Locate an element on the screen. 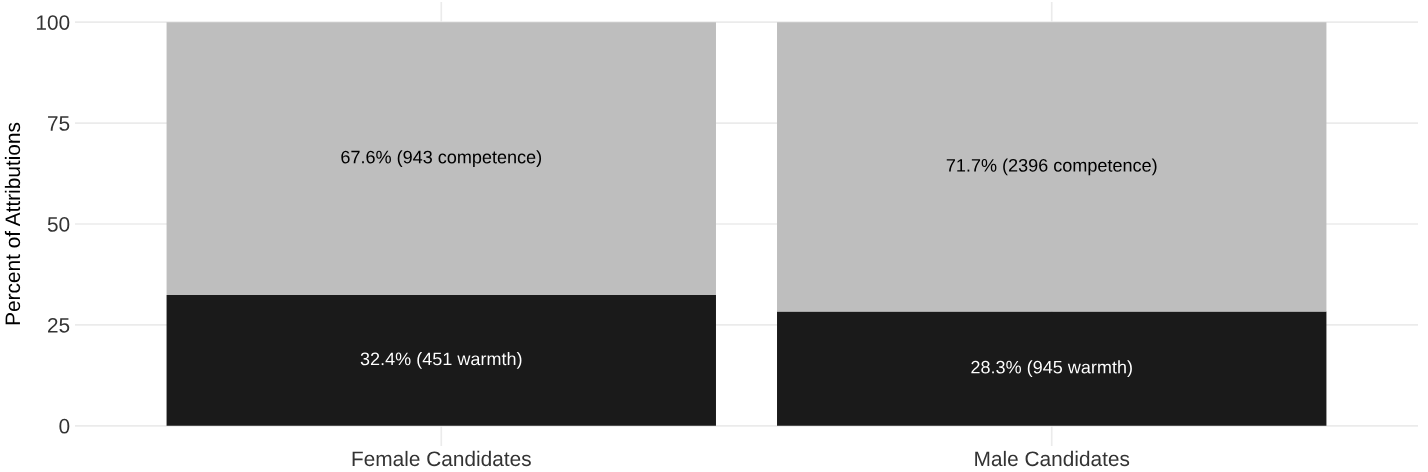  data-label: 67.6% (943 competence) is located at coordinates (441, 159).